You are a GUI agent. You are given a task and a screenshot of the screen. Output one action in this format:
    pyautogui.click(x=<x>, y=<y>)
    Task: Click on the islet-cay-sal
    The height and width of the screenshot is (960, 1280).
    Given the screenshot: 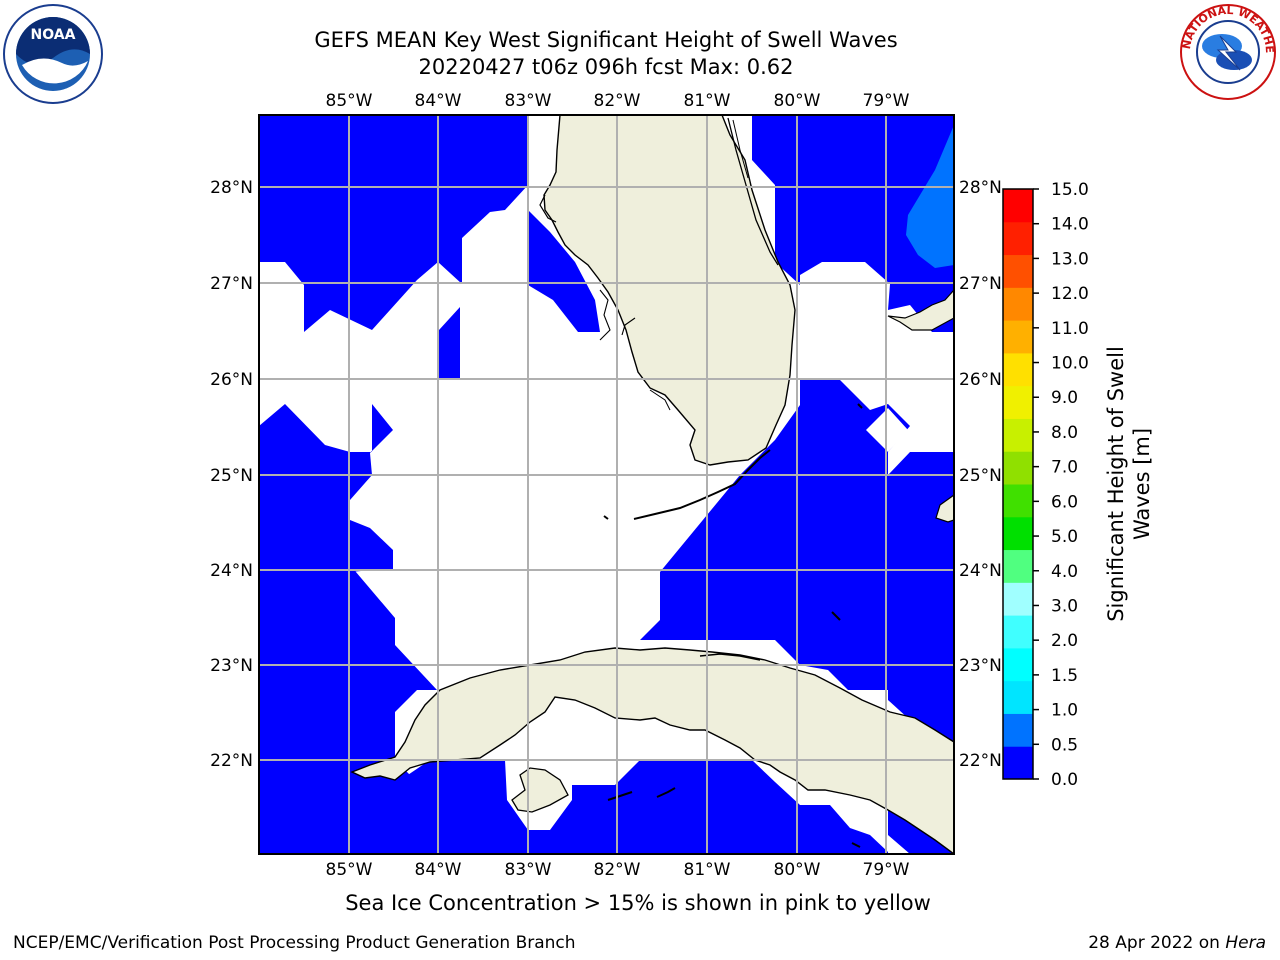 What is the action you would take?
    pyautogui.click(x=836, y=616)
    